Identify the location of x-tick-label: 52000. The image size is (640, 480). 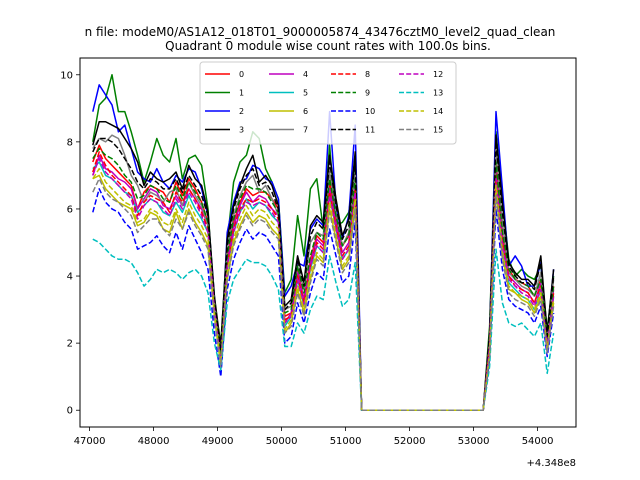
(410, 441).